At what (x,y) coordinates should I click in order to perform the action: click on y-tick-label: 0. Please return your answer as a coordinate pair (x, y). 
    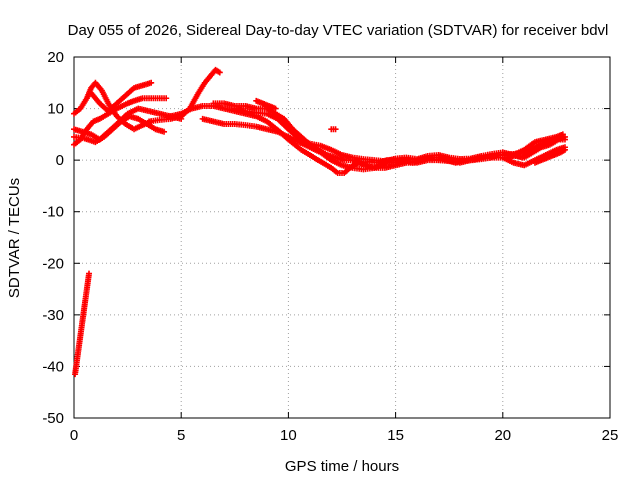
    Looking at the image, I should click on (60, 160).